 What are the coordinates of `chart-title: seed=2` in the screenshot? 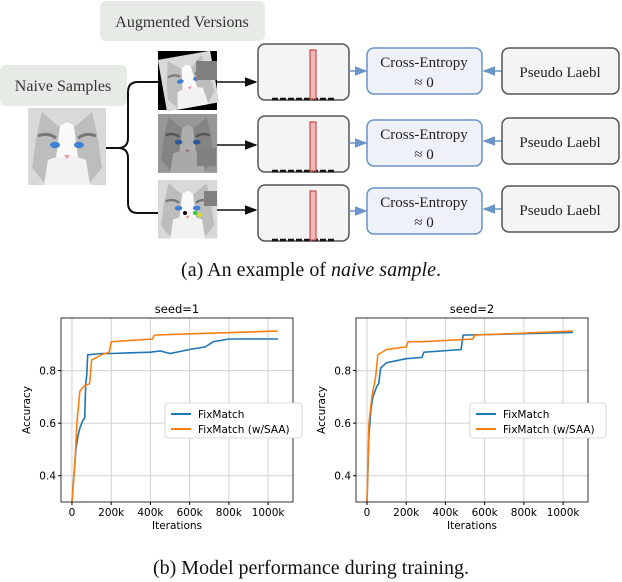 It's located at (472, 309).